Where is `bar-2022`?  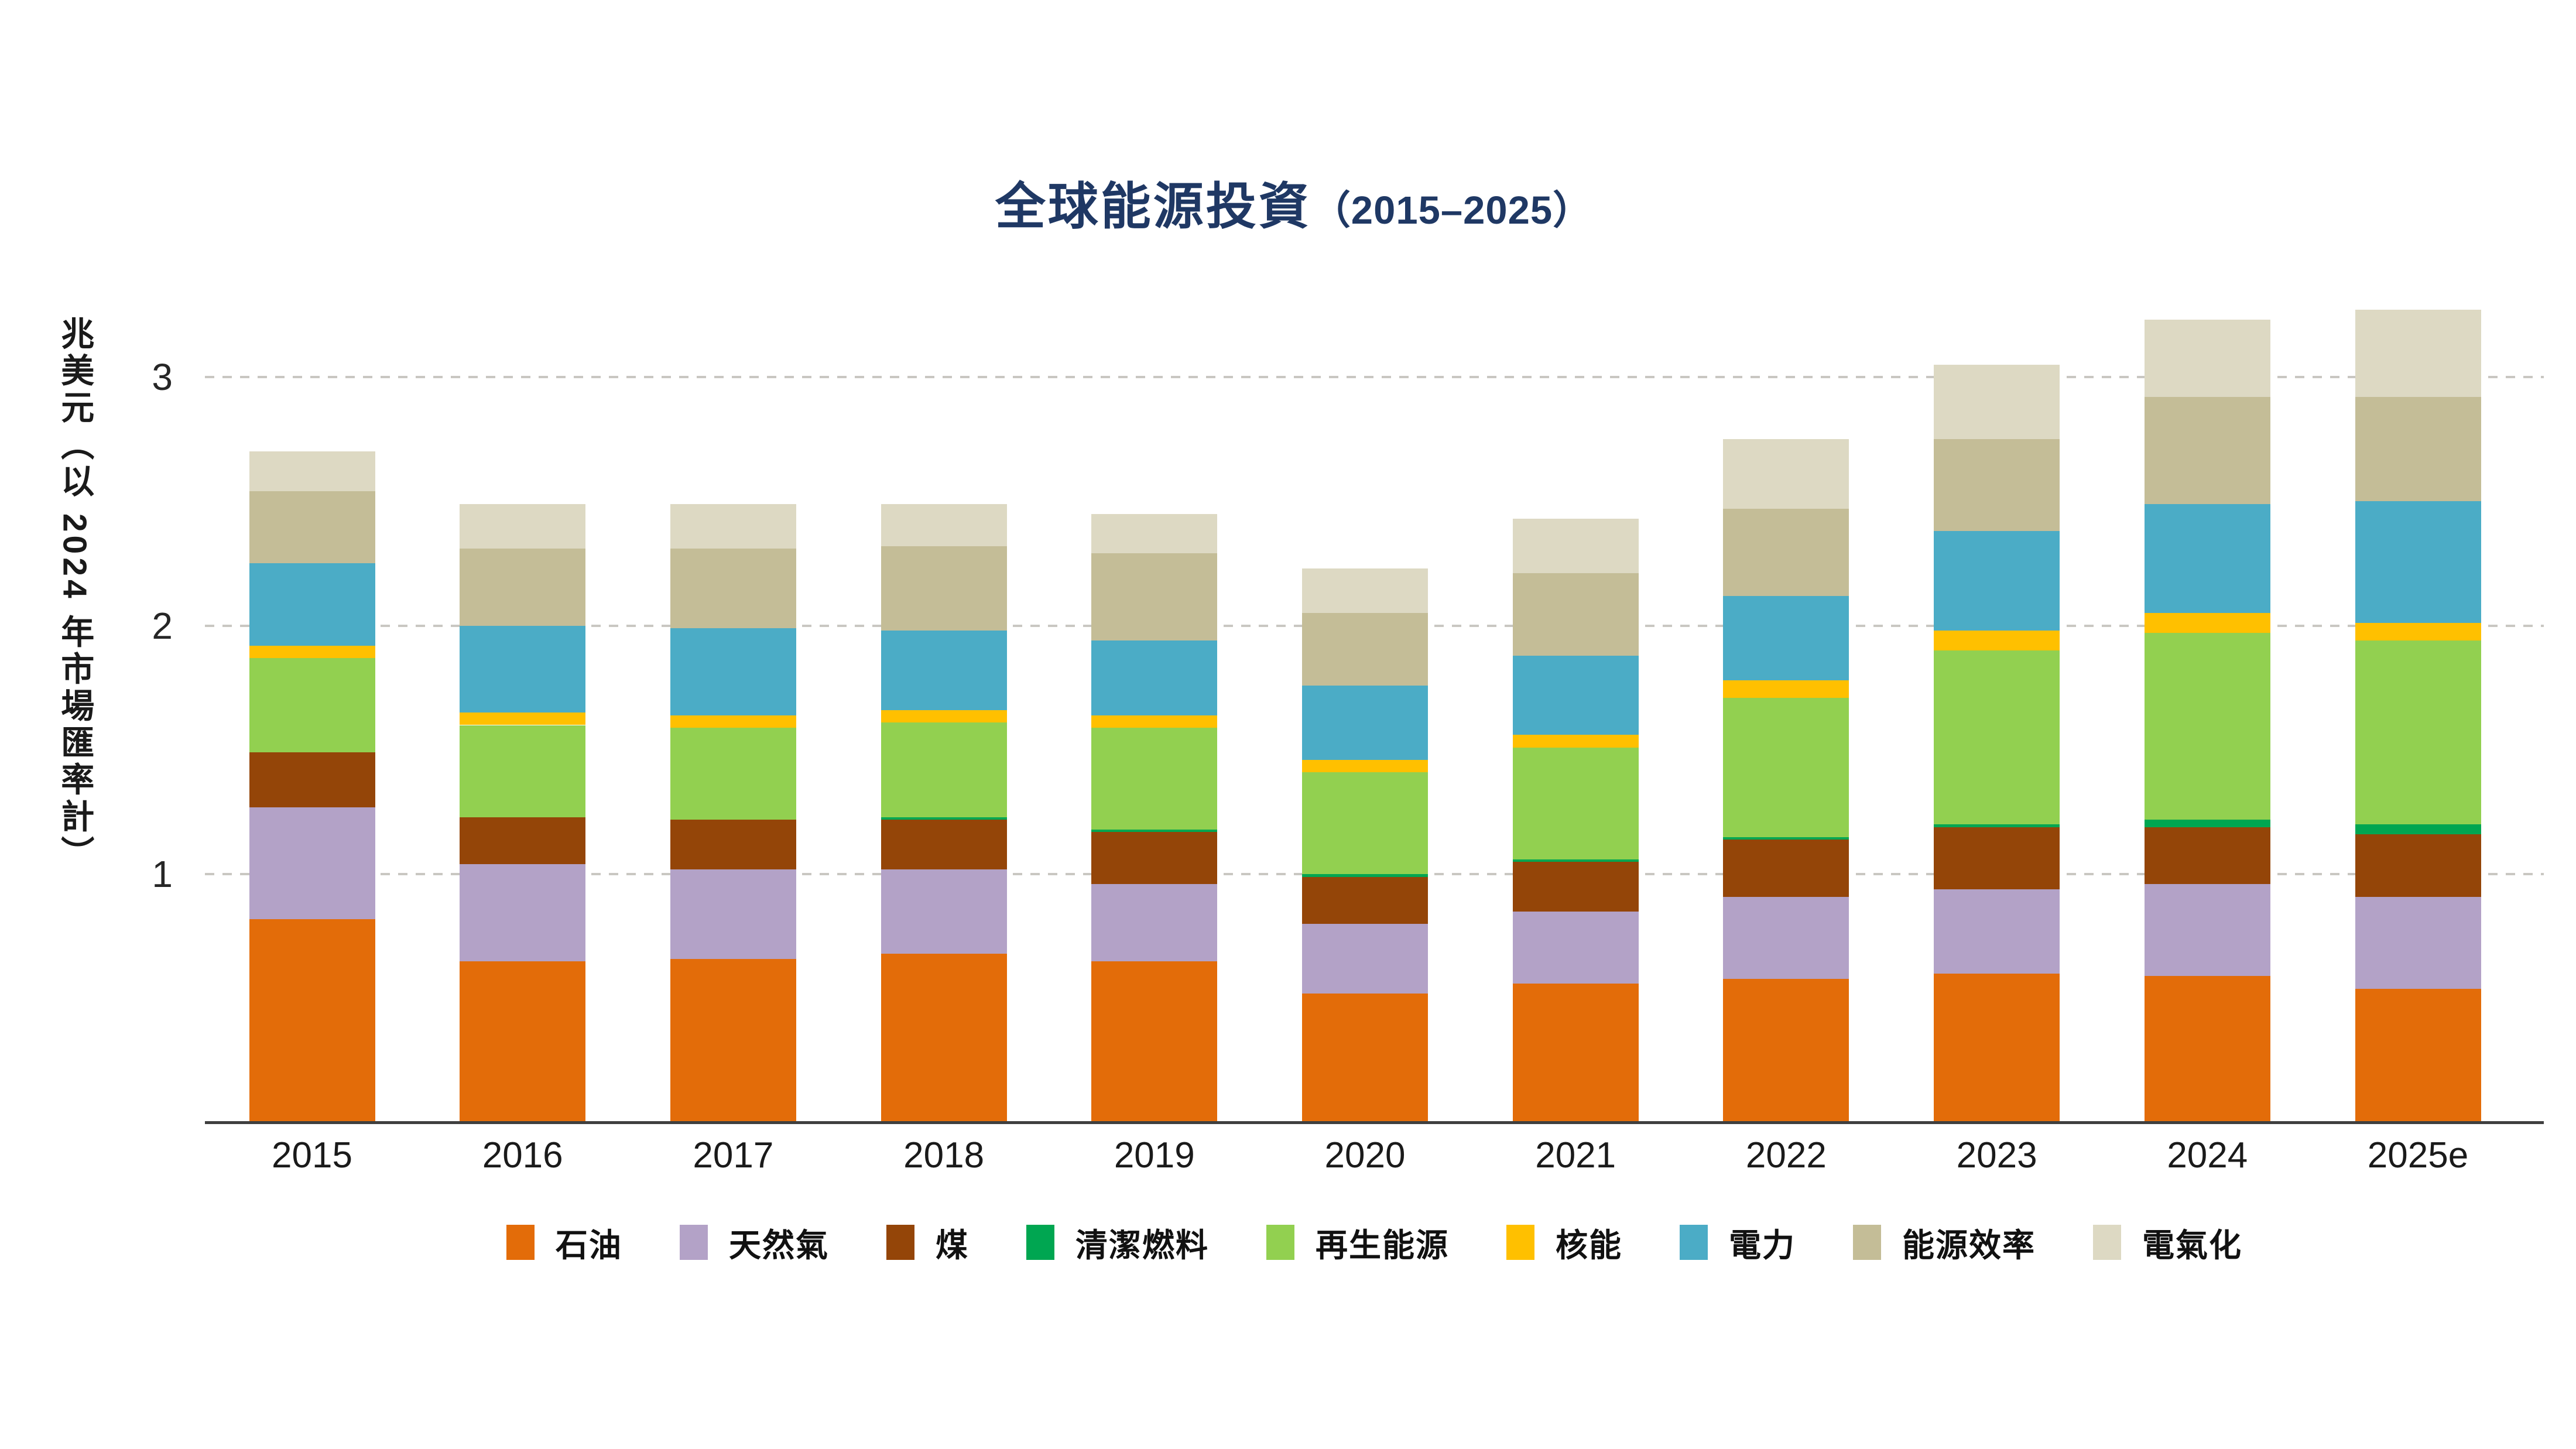
bar-2022 is located at coordinates (1786, 708).